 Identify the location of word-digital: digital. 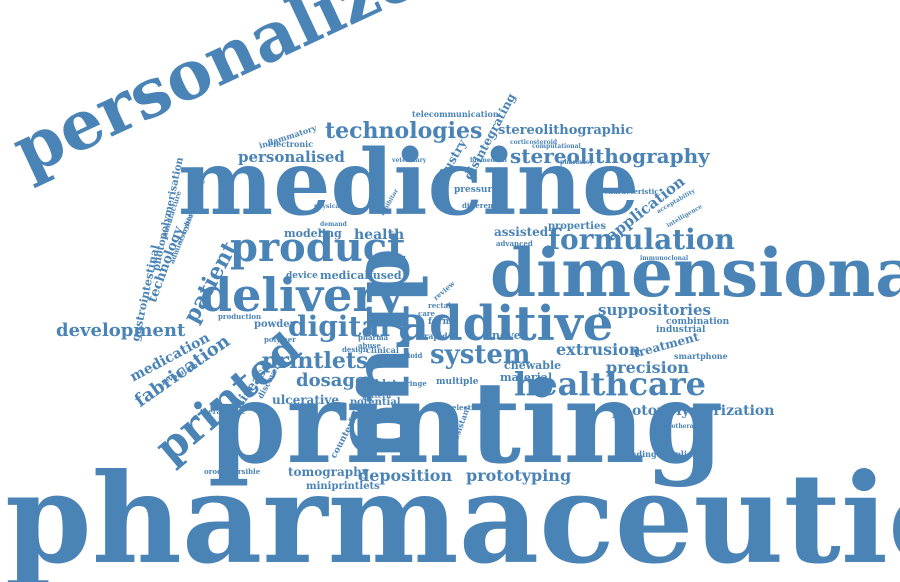
(339, 326).